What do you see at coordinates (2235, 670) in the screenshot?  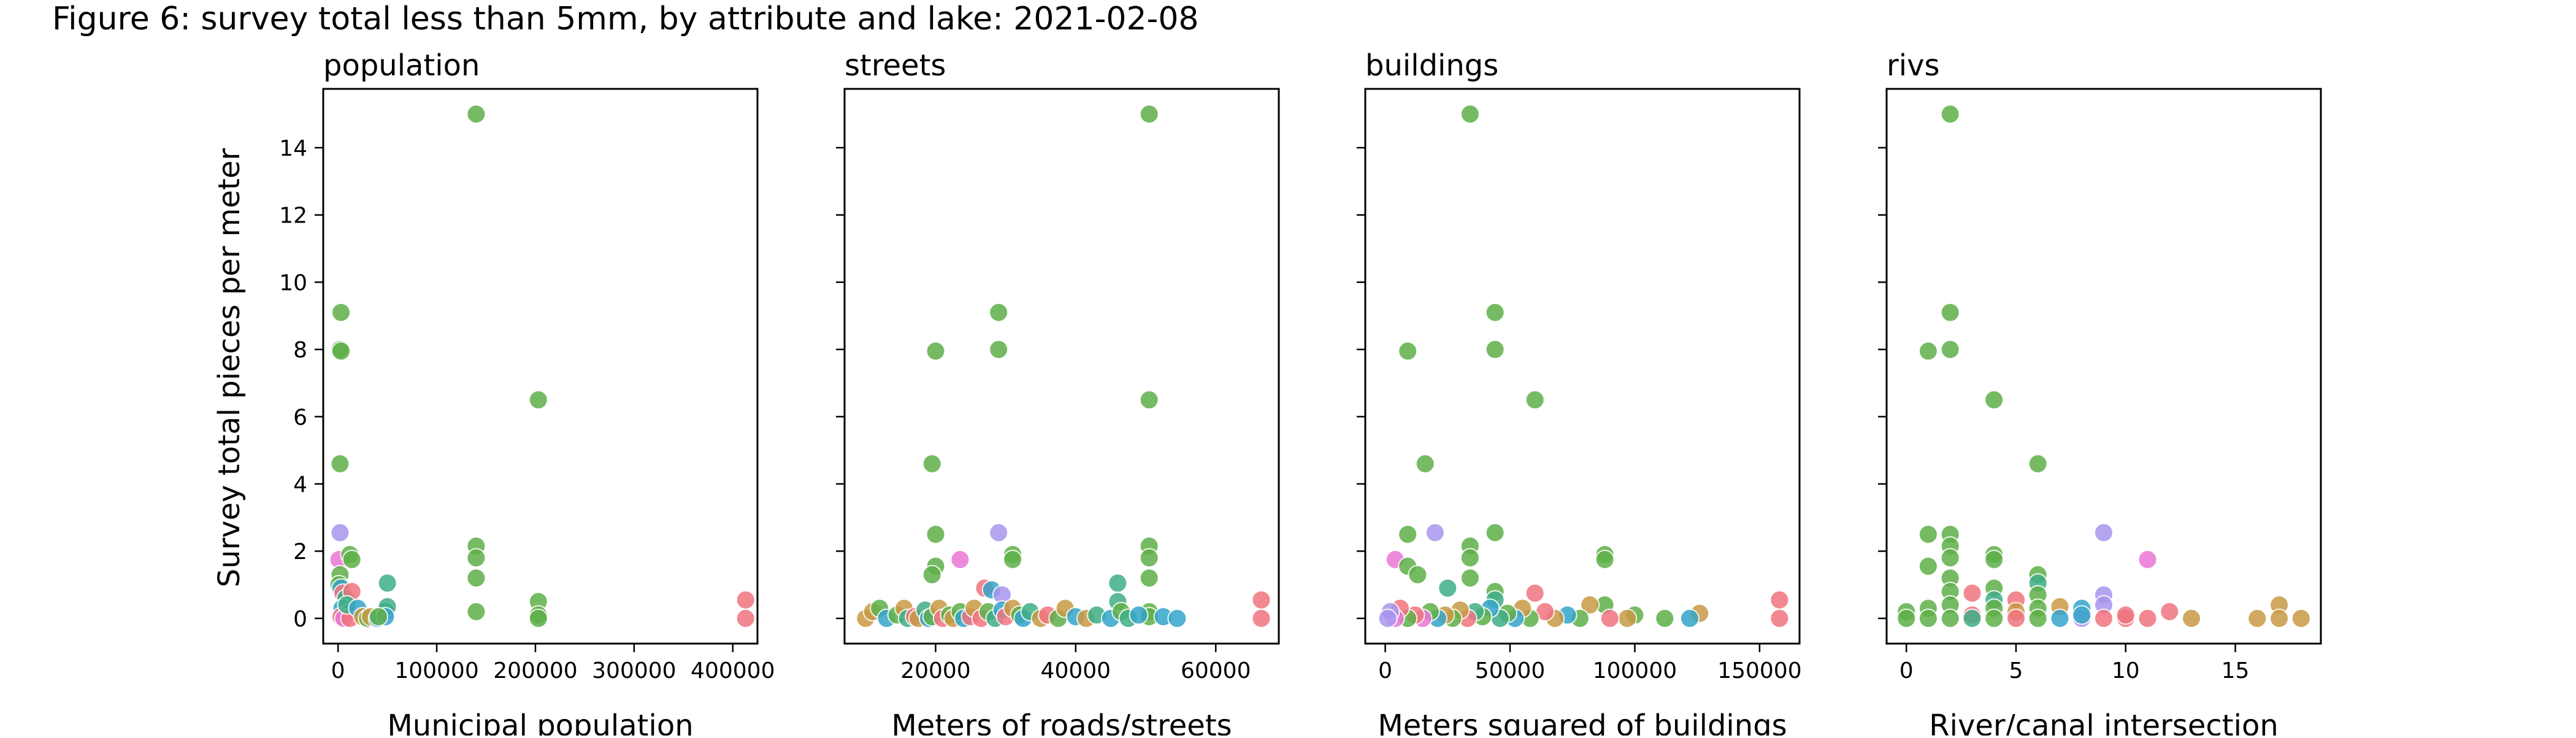 I see `x-tick-label: 15` at bounding box center [2235, 670].